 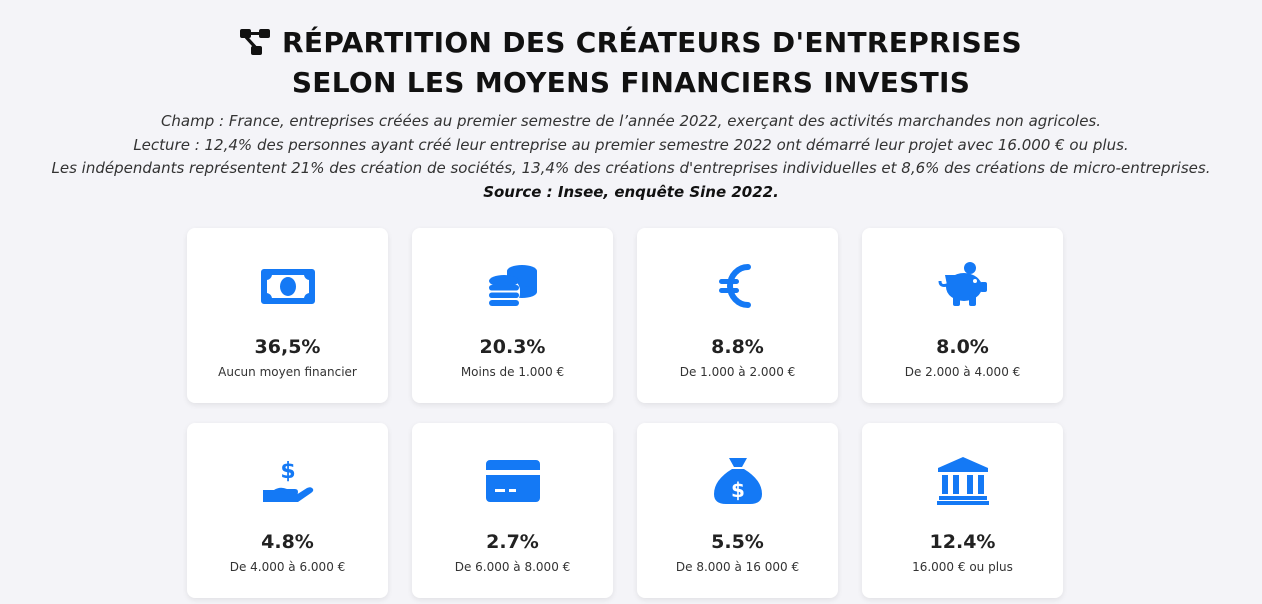 I want to click on title-line-2: SELON LES MOYENS FINANCIERS INVESTIS, so click(x=631, y=82).